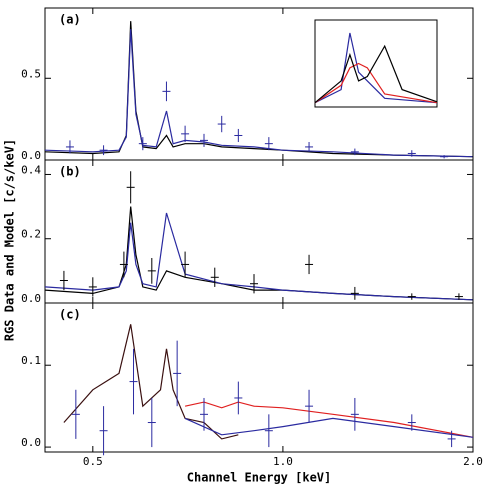 Image resolution: width=485 pixels, height=485 pixels. I want to click on y-tick-label: 0.1, so click(31, 360).